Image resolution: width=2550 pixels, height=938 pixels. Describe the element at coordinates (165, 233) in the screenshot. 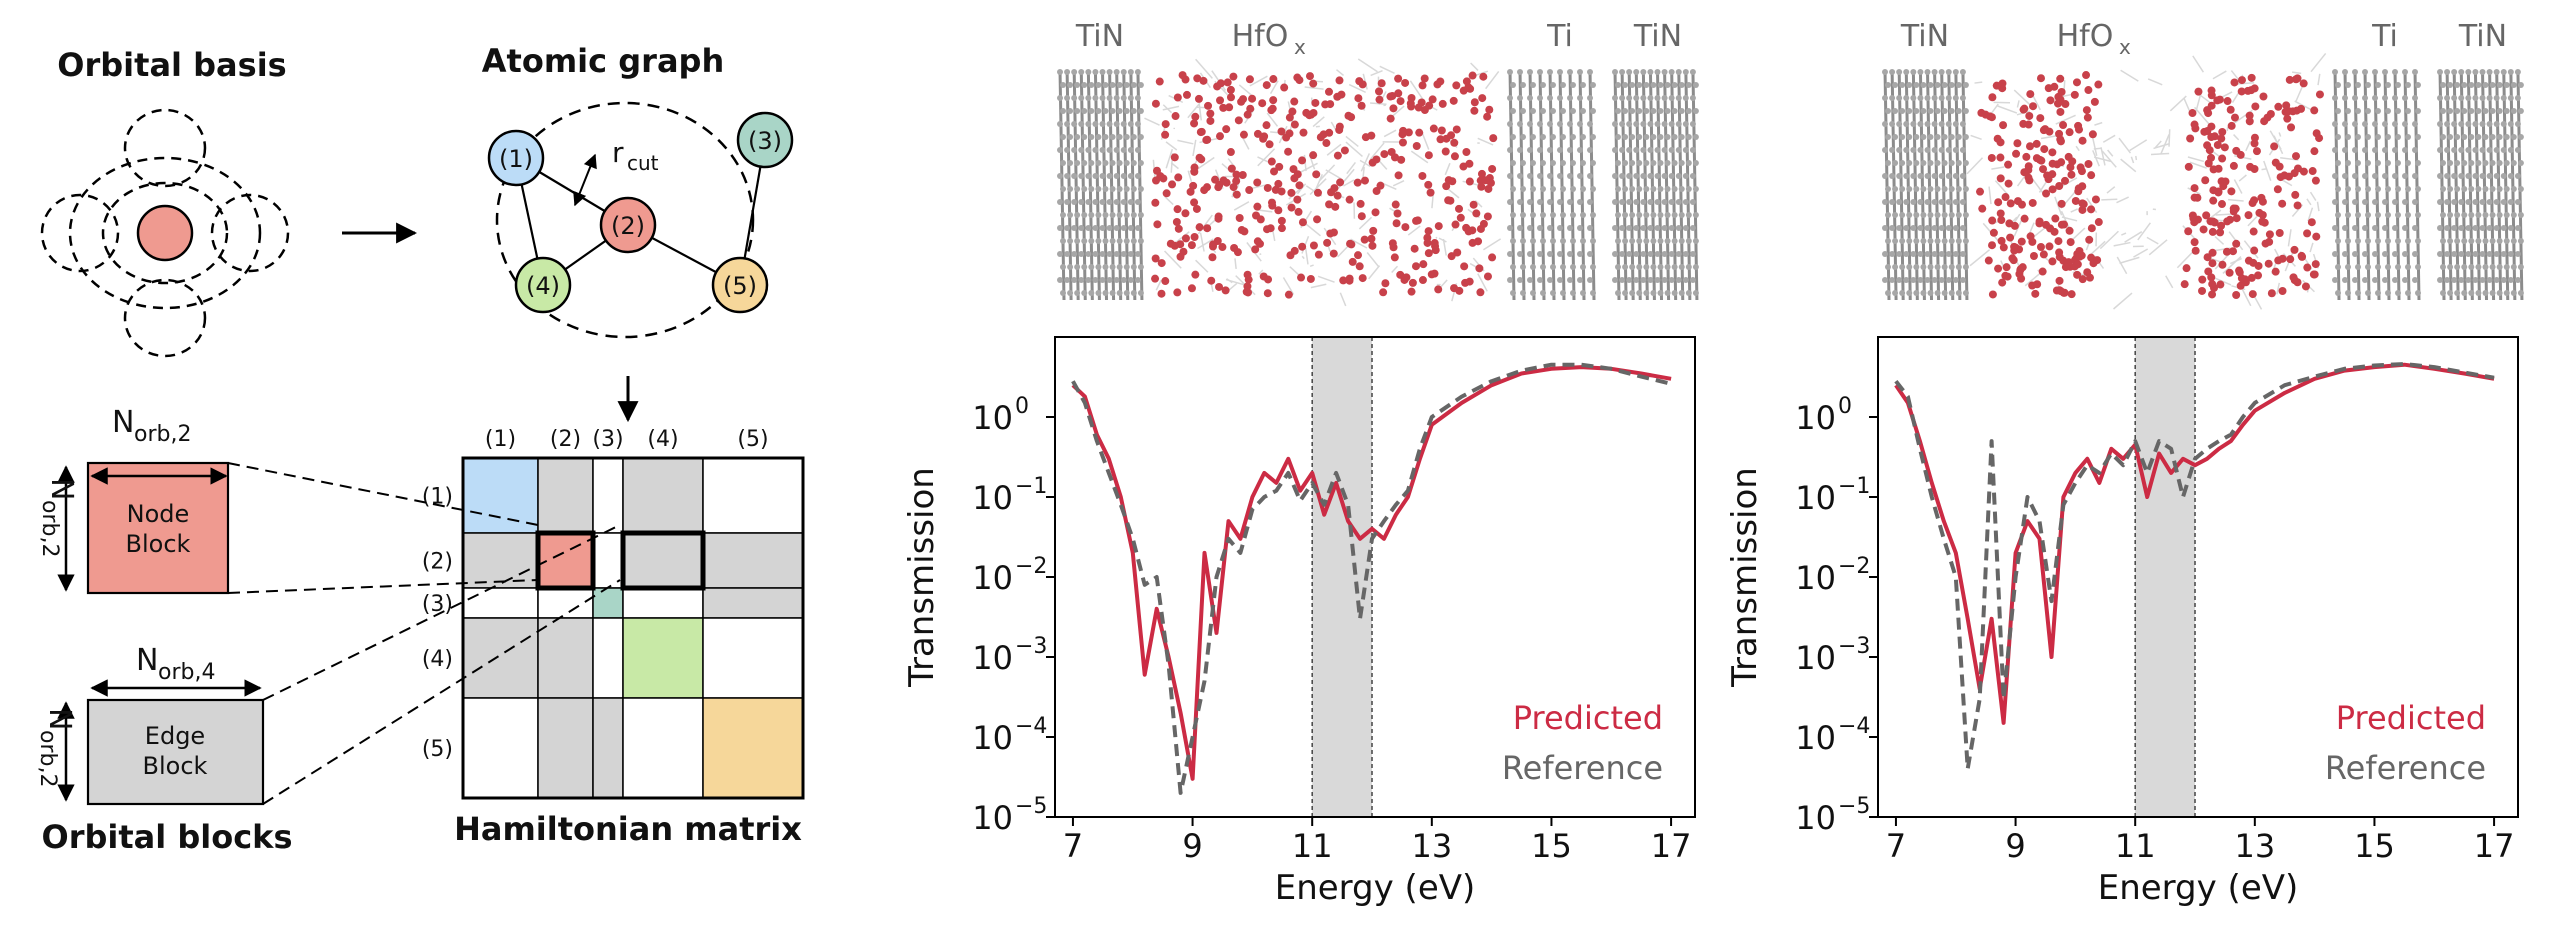

I see `orbital-basis-atom` at that location.